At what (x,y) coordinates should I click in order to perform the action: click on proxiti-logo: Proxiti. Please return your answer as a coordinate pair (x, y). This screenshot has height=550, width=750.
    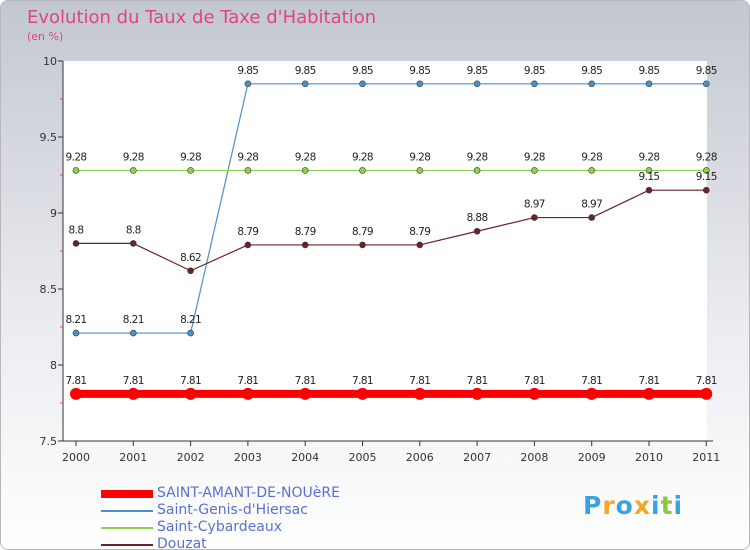
    Looking at the image, I should click on (633, 505).